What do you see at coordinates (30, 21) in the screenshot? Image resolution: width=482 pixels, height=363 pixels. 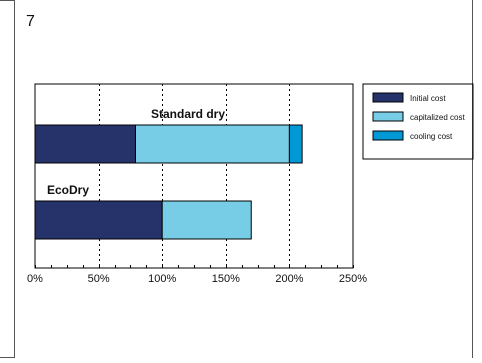 I see `slide-number: 7` at bounding box center [30, 21].